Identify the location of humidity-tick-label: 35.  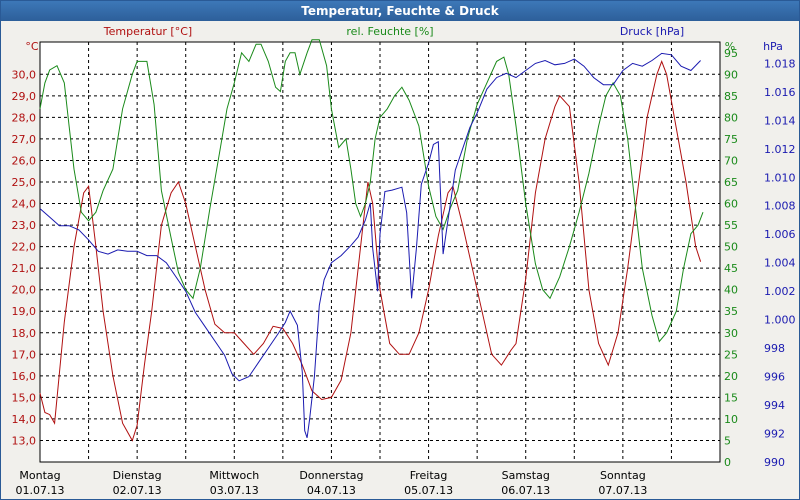
(731, 311).